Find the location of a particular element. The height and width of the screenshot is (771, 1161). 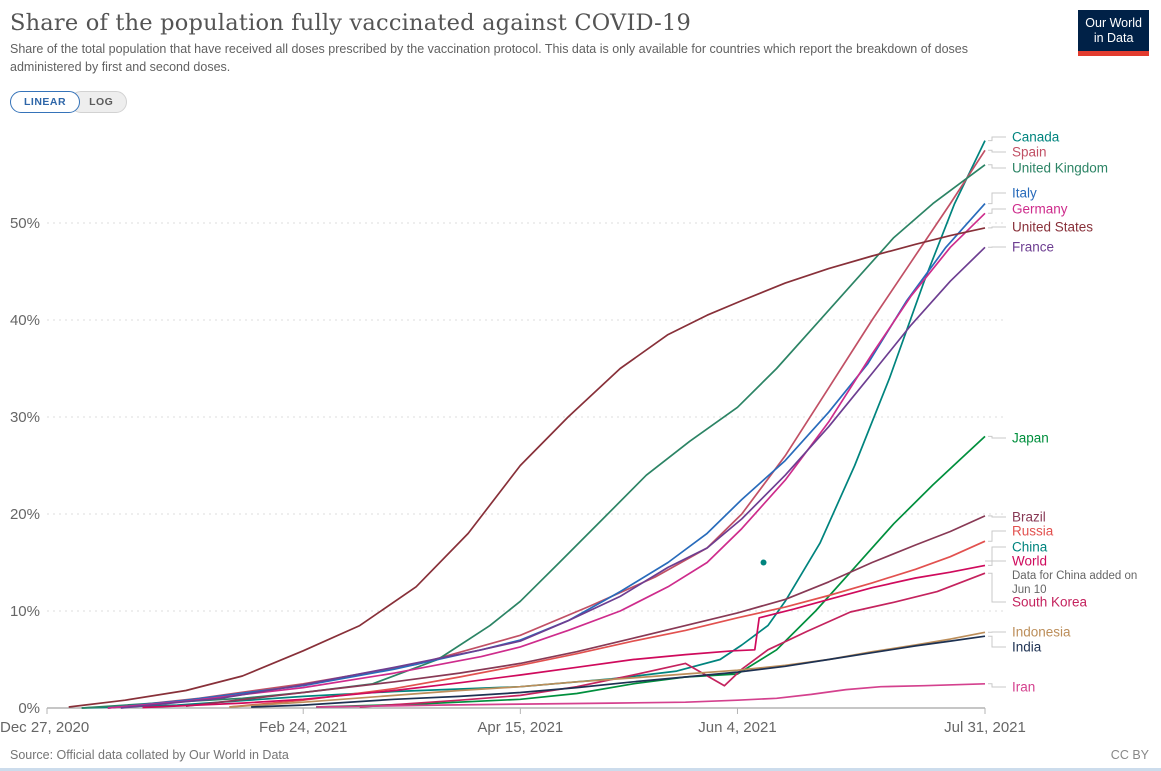

series-label-italy: Italy is located at coordinates (1024, 193).